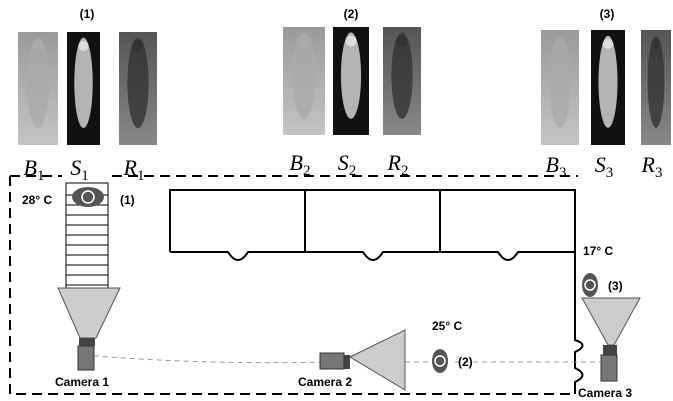 This screenshot has height=401, width=673. I want to click on group-label: (1), so click(87, 14).